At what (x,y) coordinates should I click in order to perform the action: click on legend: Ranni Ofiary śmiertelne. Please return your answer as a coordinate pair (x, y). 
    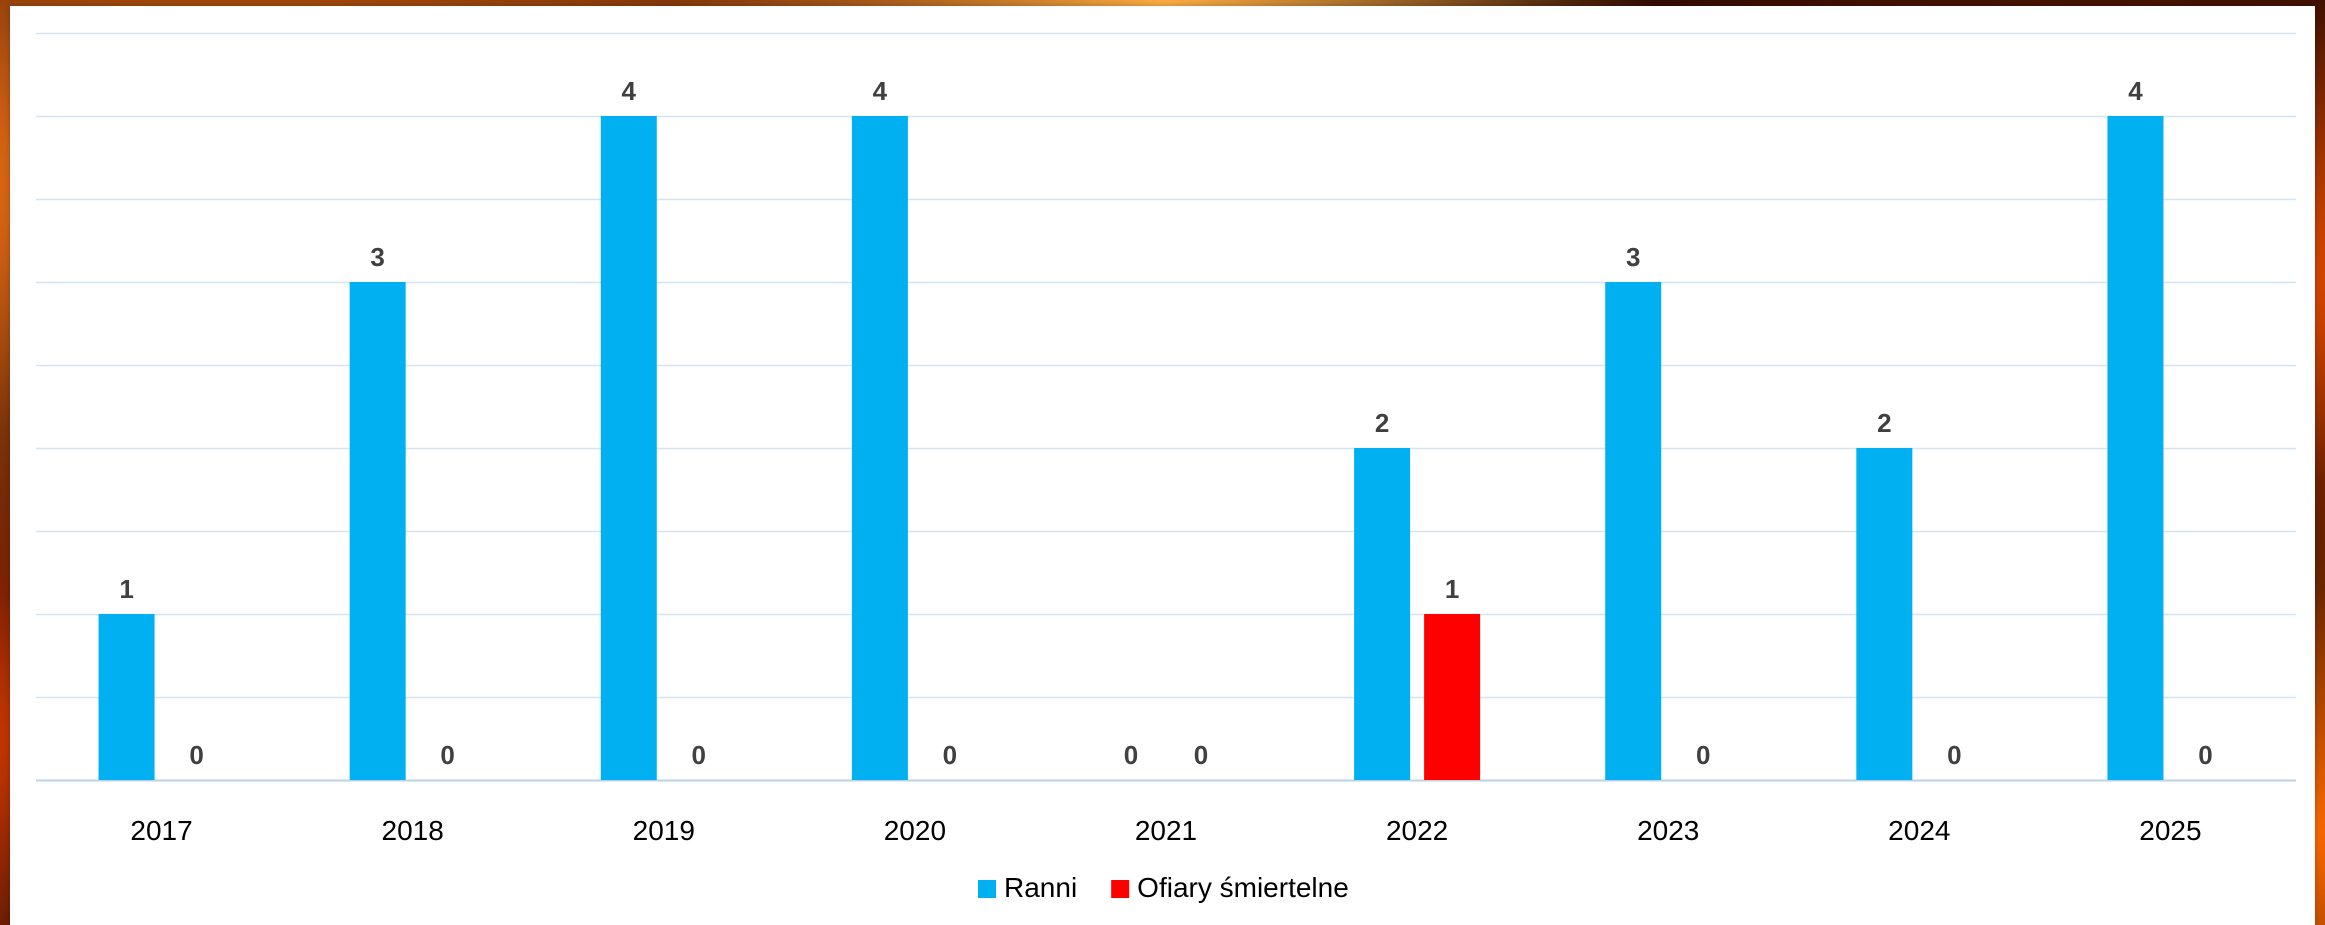
    Looking at the image, I should click on (1163, 887).